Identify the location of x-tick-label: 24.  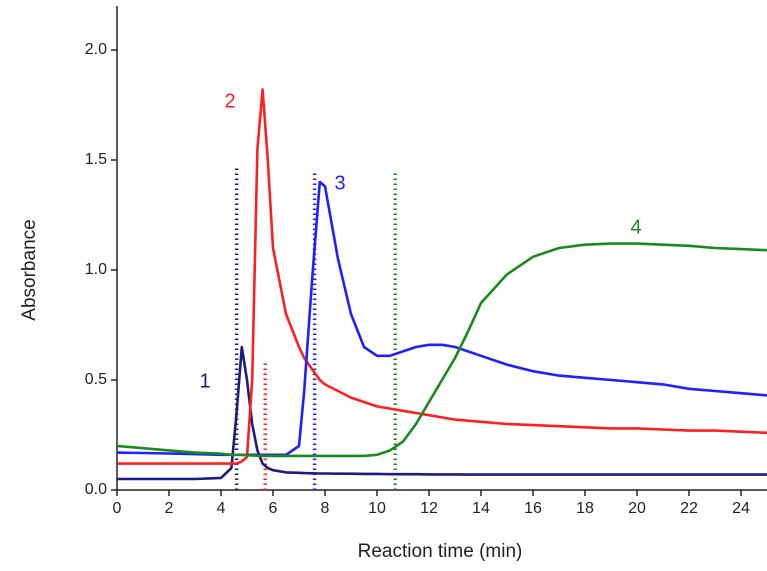
(741, 508).